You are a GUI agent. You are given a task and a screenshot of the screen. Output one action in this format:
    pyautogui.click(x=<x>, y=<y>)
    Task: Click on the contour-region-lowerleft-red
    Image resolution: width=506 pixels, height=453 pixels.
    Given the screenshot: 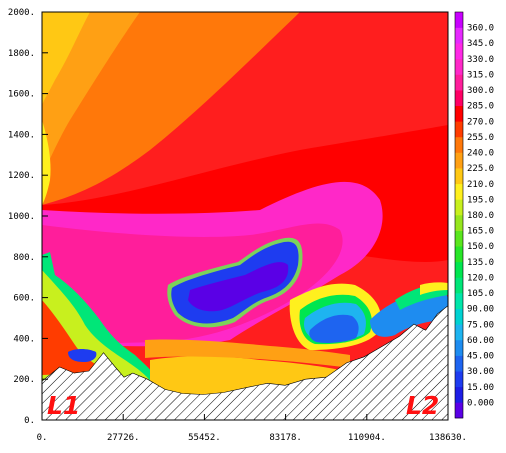 What is the action you would take?
    pyautogui.click(x=78, y=337)
    